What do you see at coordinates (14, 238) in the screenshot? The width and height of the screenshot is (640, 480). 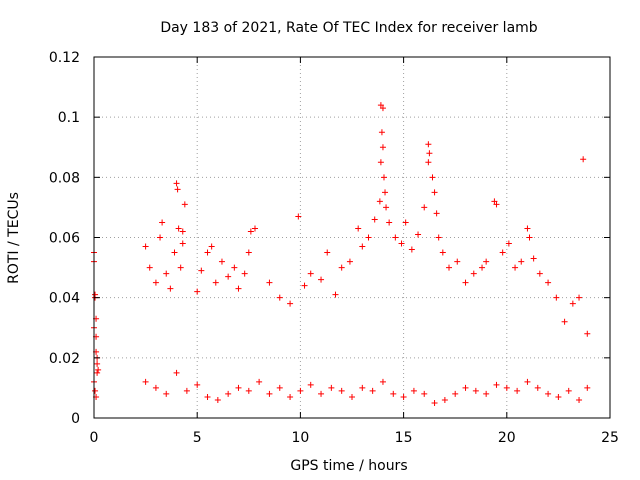 I see `y-axis-label: ROTI / TECUs` at bounding box center [14, 238].